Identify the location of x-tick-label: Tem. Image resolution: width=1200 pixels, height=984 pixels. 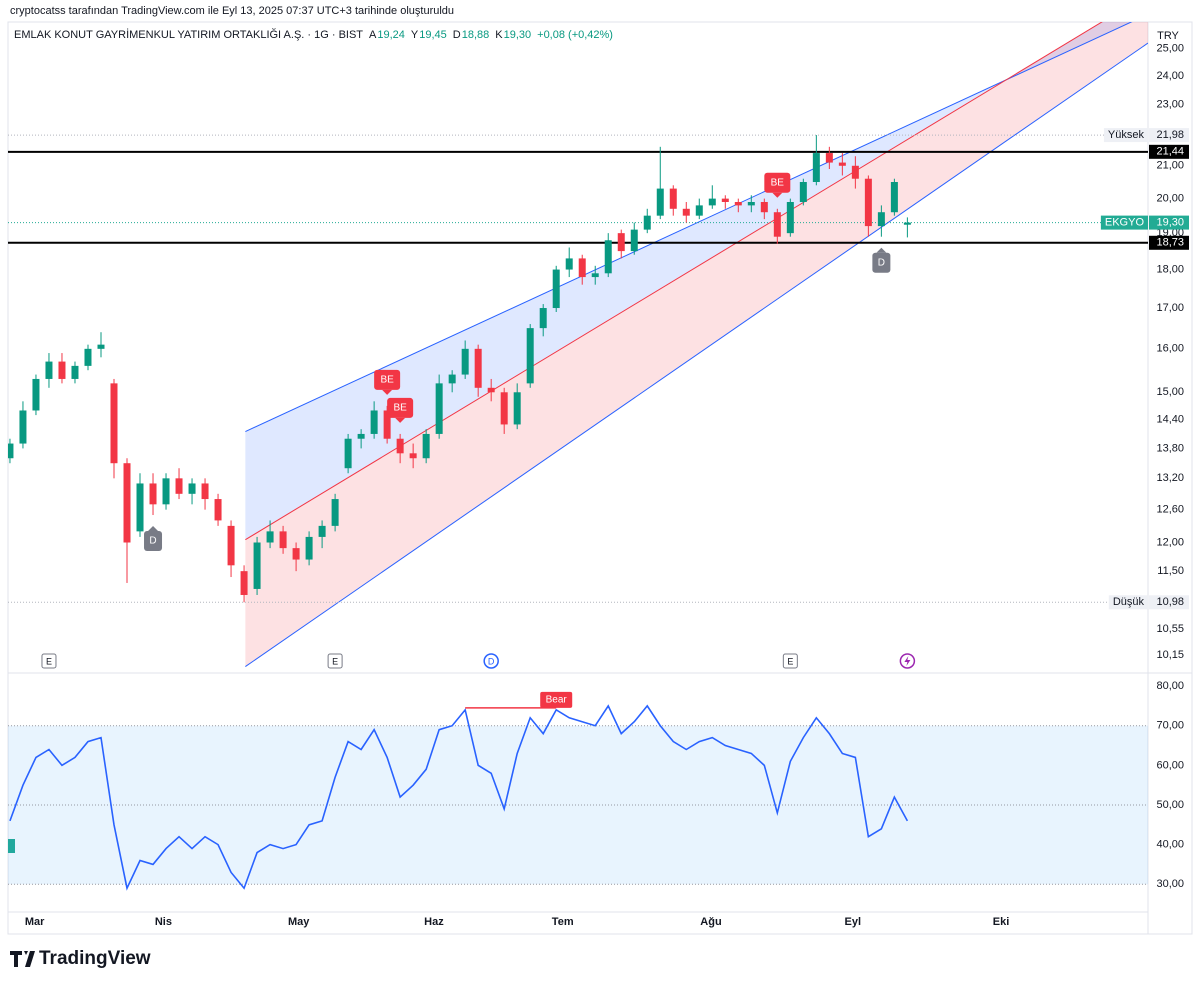
(563, 922).